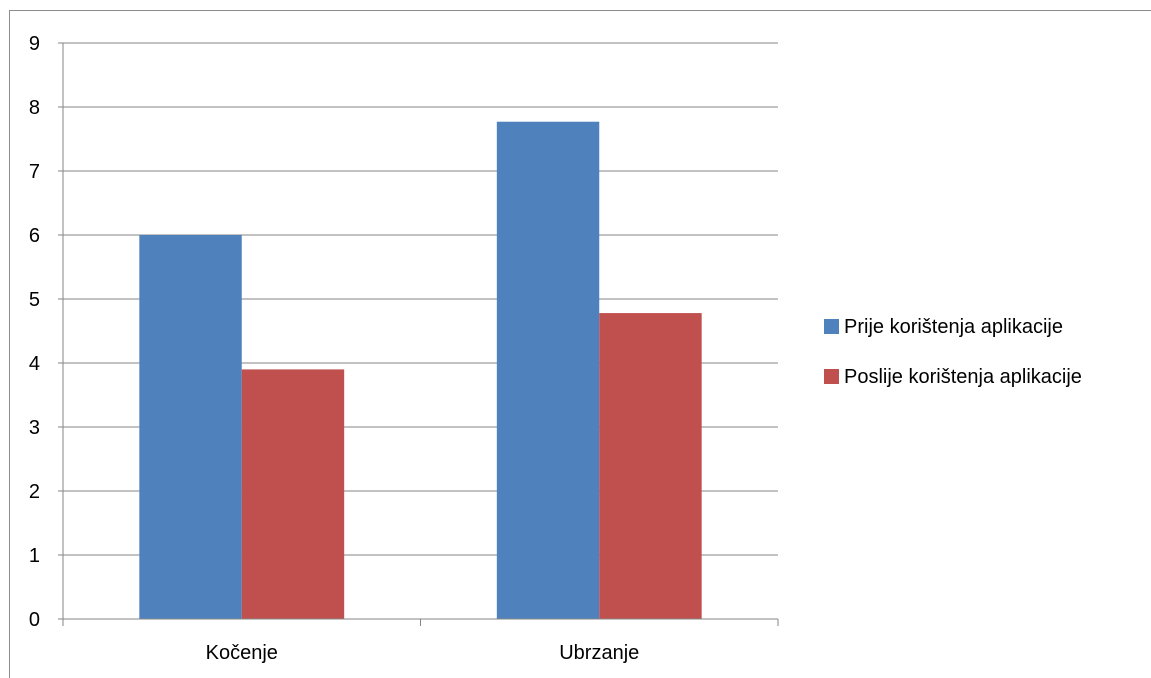 Image resolution: width=1151 pixels, height=678 pixels. Describe the element at coordinates (599, 653) in the screenshot. I see `x-category-label: Ubrzanje` at that location.